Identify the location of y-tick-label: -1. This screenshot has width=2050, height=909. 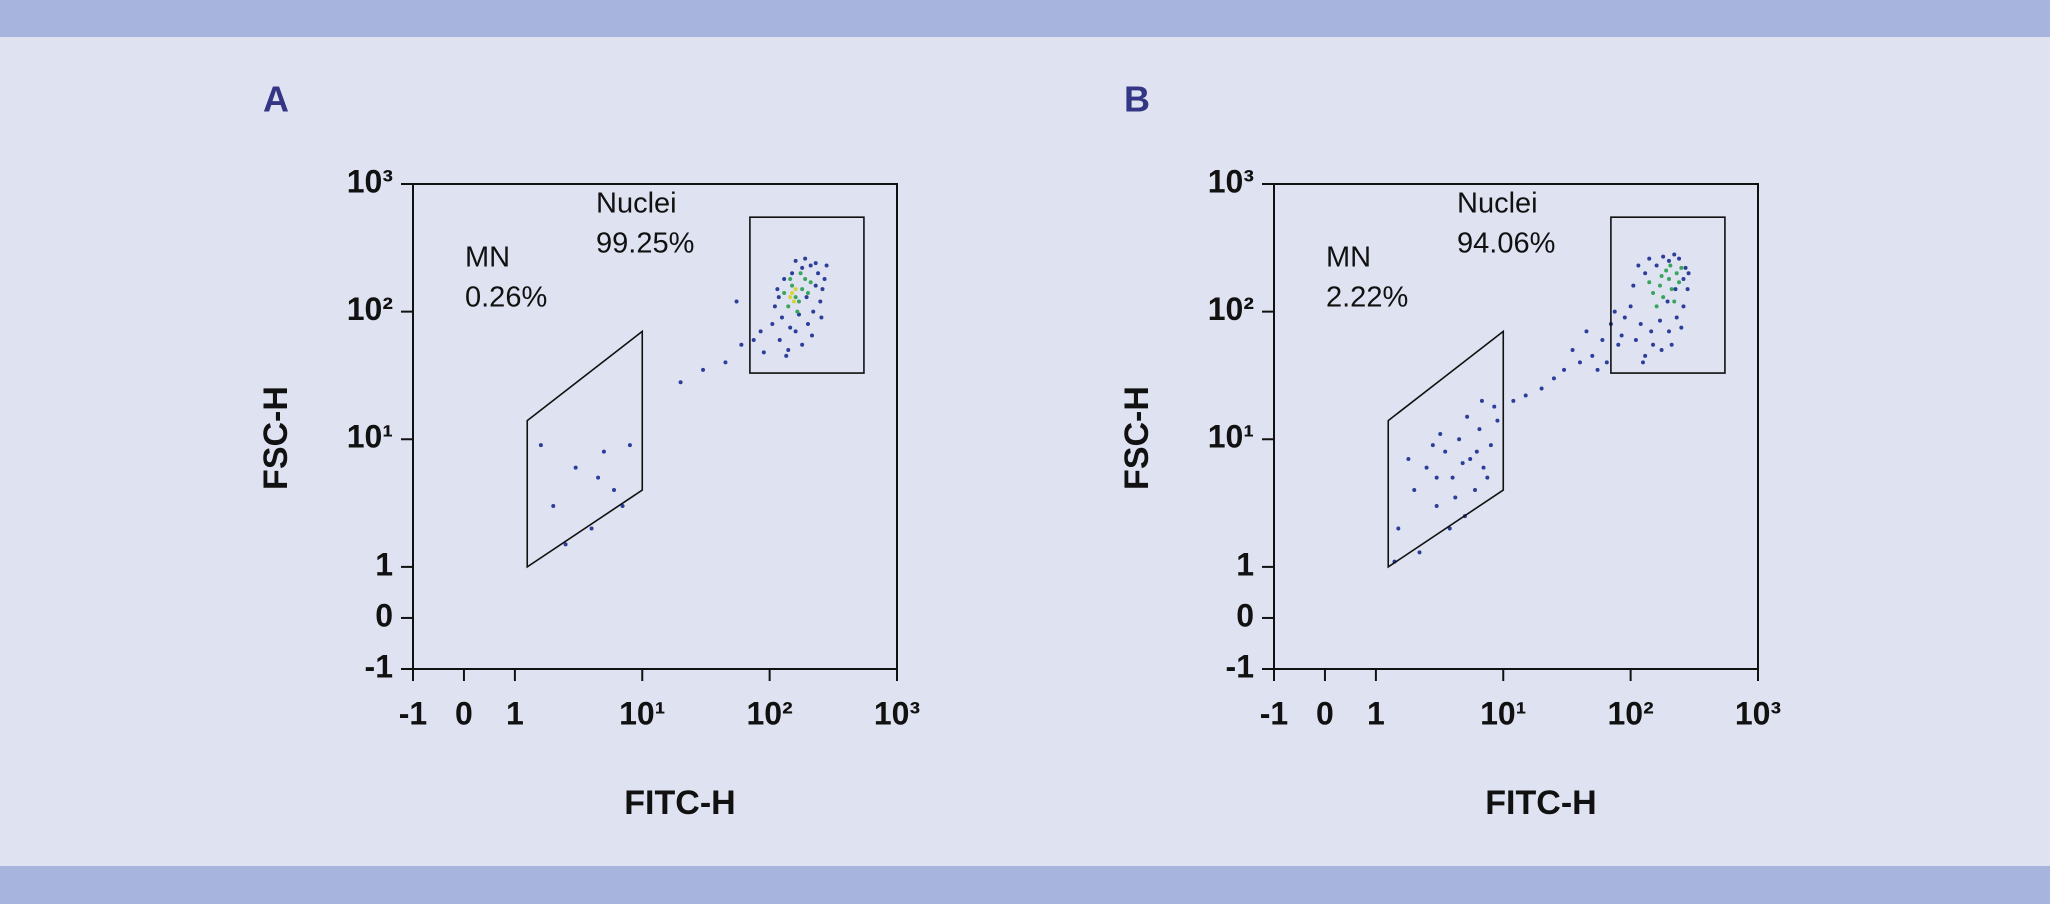
(1240, 666).